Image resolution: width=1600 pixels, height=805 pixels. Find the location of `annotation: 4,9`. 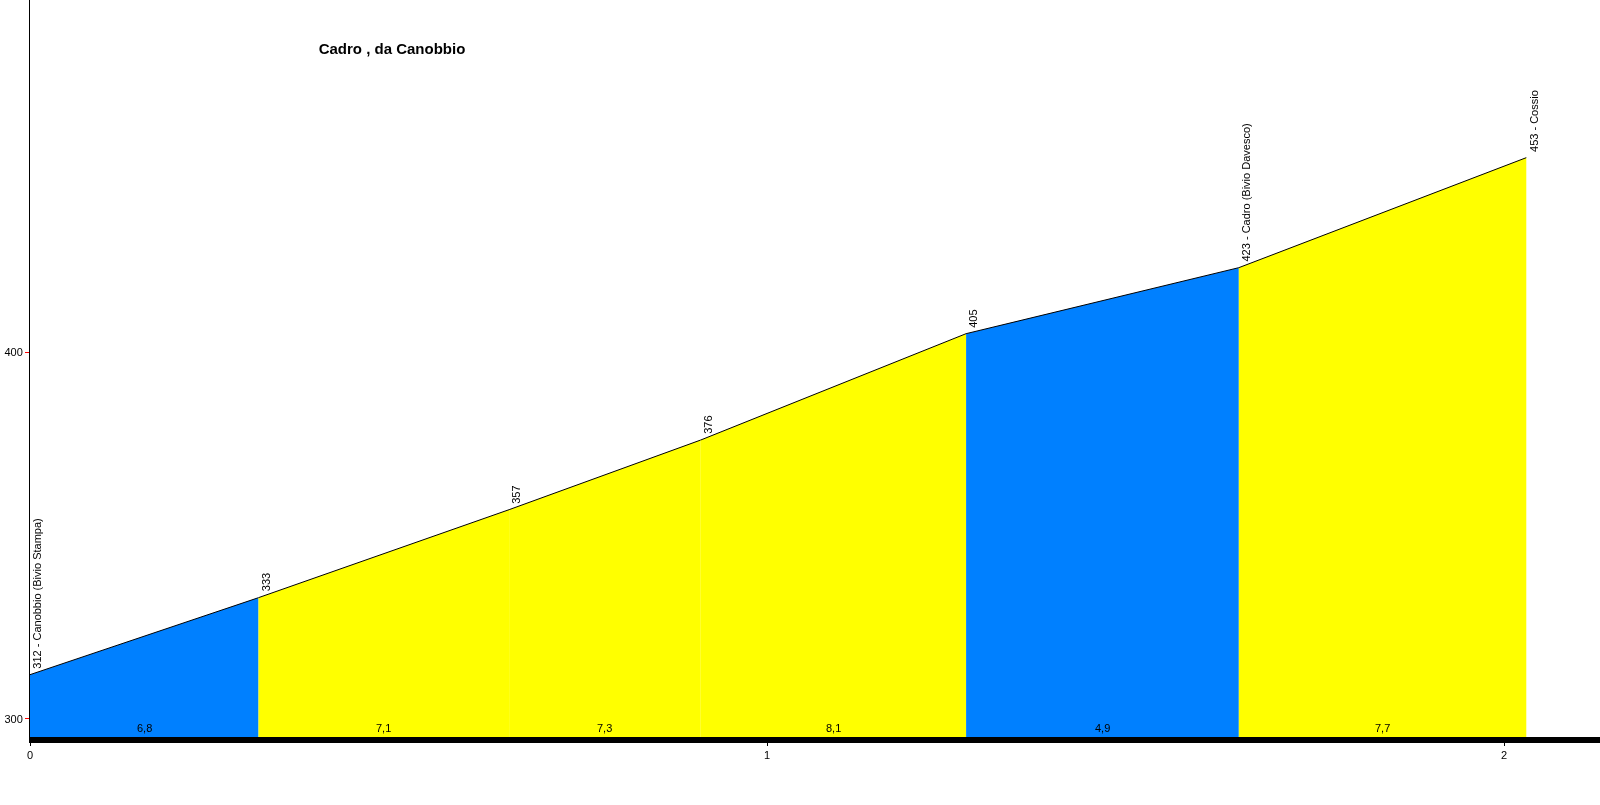

annotation: 4,9 is located at coordinates (1103, 728).